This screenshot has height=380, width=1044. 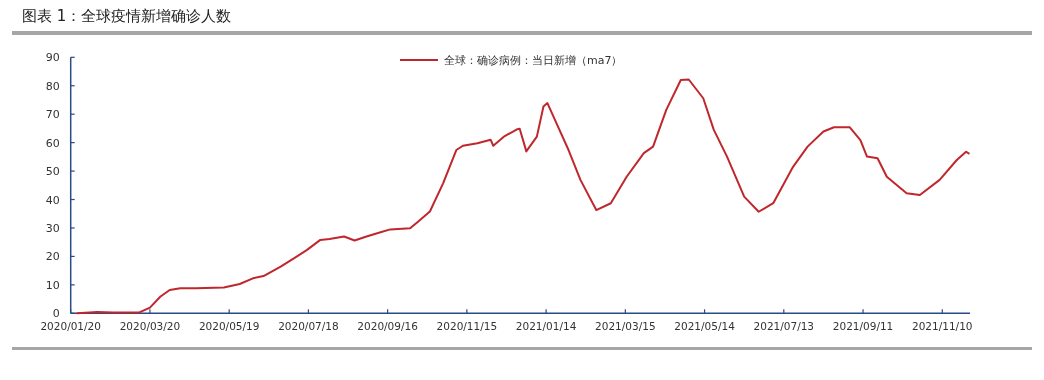 I want to click on y-tick-label: 60, so click(x=52, y=143).